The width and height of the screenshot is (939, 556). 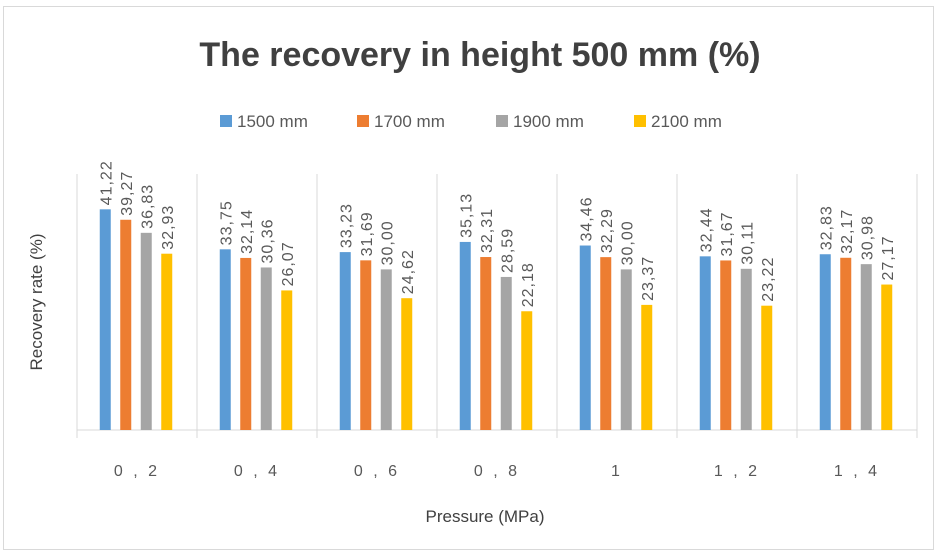 I want to click on data-label: 27,17, so click(x=888, y=257).